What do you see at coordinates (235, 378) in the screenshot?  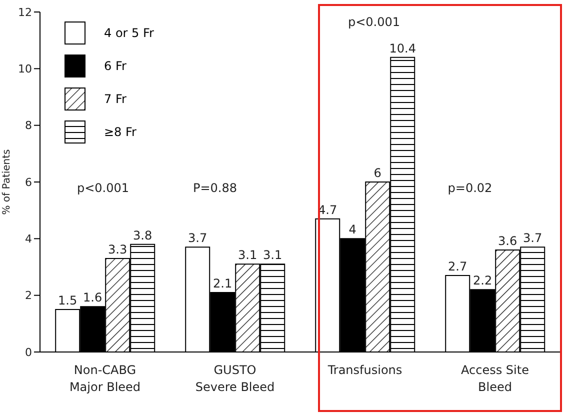 I see `x-tick-label: GUSTO Severe Bleed` at bounding box center [235, 378].